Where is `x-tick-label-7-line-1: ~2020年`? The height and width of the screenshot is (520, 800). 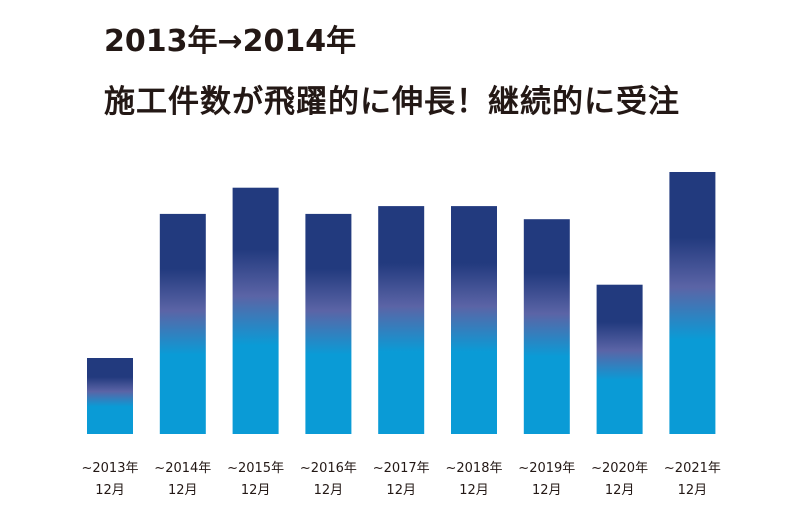 x-tick-label-7-line-1: ~2020年 is located at coordinates (619, 468).